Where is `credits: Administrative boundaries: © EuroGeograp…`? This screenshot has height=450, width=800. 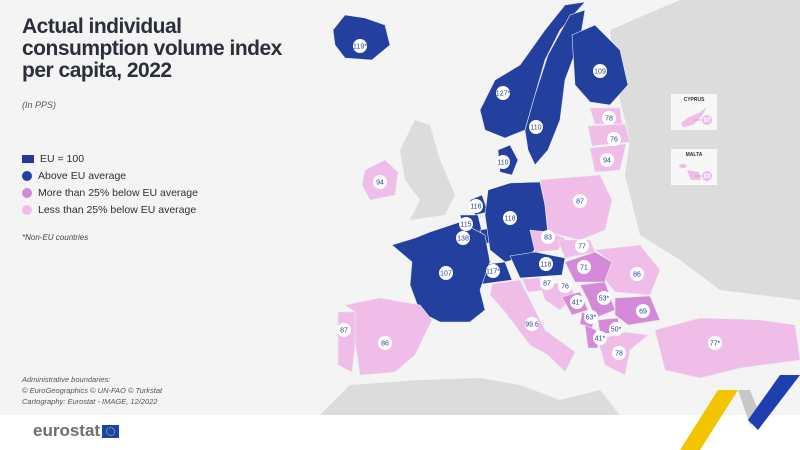
credits: Administrative boundaries: © EuroGeograp… is located at coordinates (92, 390).